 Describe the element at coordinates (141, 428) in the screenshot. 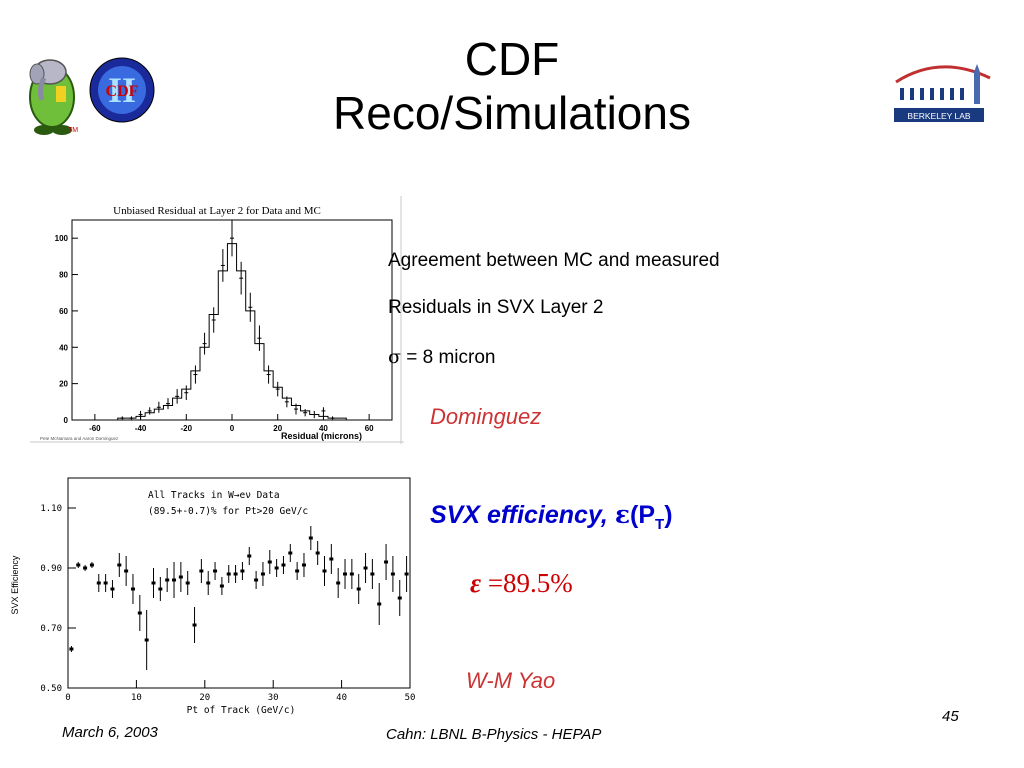

I see `chart1-xtick-label: -40` at that location.